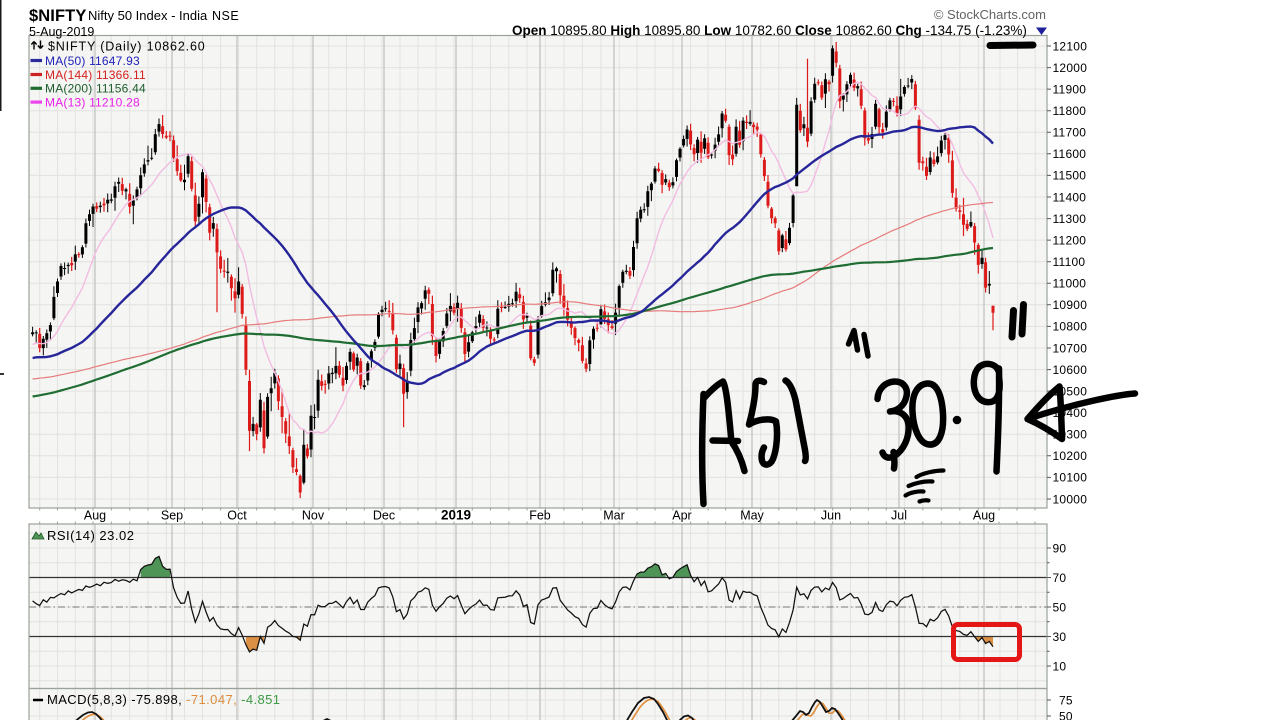 Image resolution: width=1280 pixels, height=725 pixels. What do you see at coordinates (1060, 548) in the screenshot?
I see `svg-text: 90` at bounding box center [1060, 548].